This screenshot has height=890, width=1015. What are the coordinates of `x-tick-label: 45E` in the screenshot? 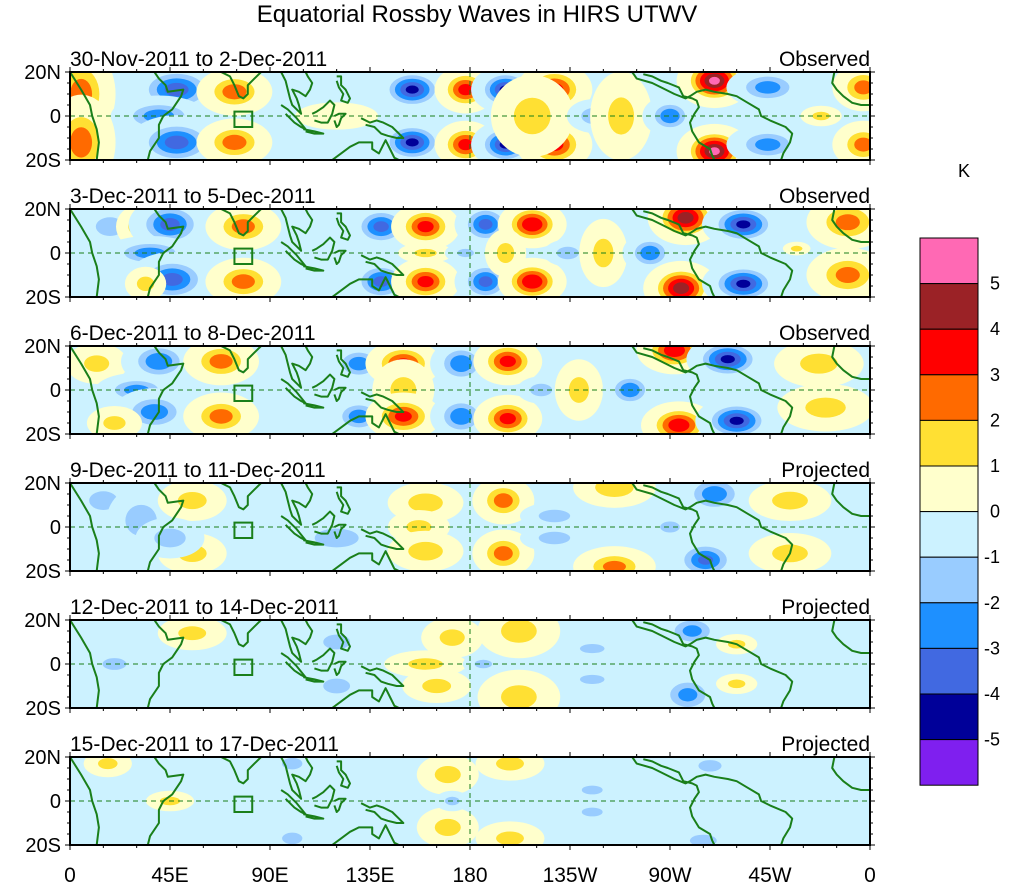 It's located at (169, 875).